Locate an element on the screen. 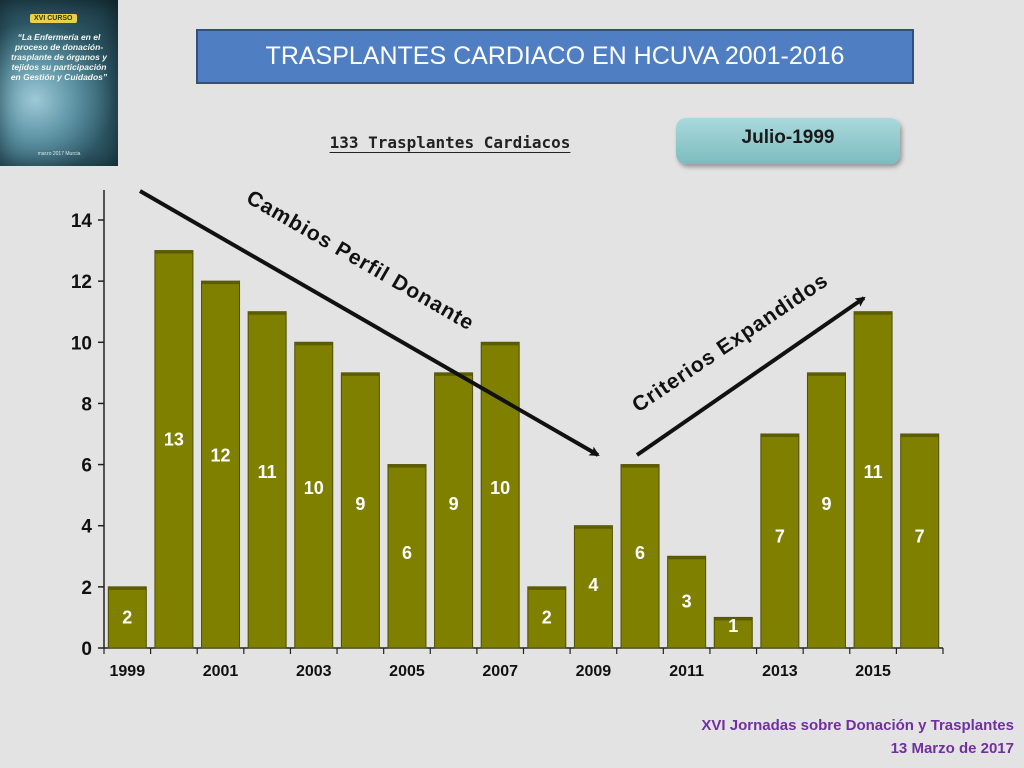  bar-value-label: 3 is located at coordinates (687, 601).